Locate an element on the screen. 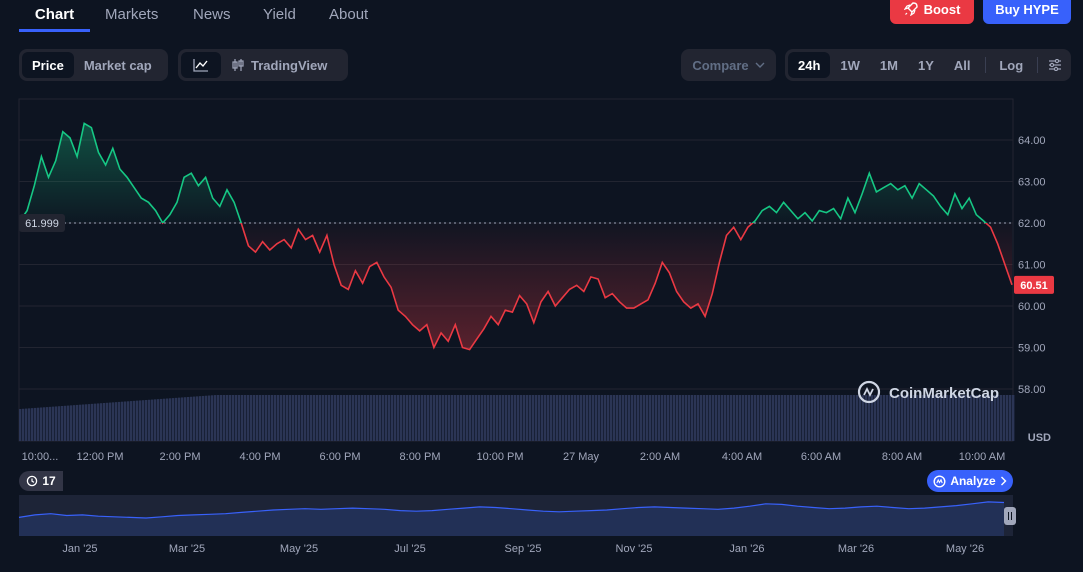 This screenshot has height=572, width=1083. sliders-icon is located at coordinates (1054, 65).